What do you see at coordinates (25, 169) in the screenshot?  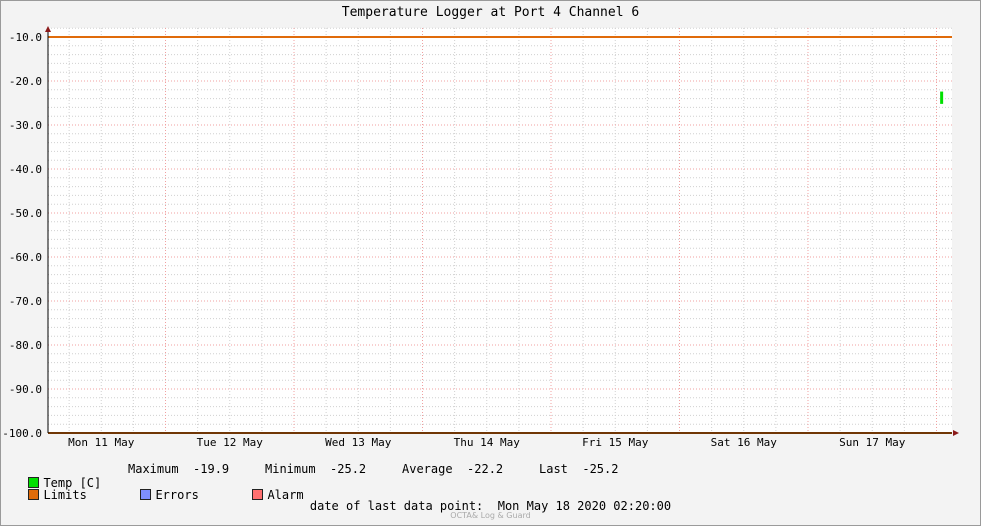 I see `y-tick-label: -40.0` at bounding box center [25, 169].